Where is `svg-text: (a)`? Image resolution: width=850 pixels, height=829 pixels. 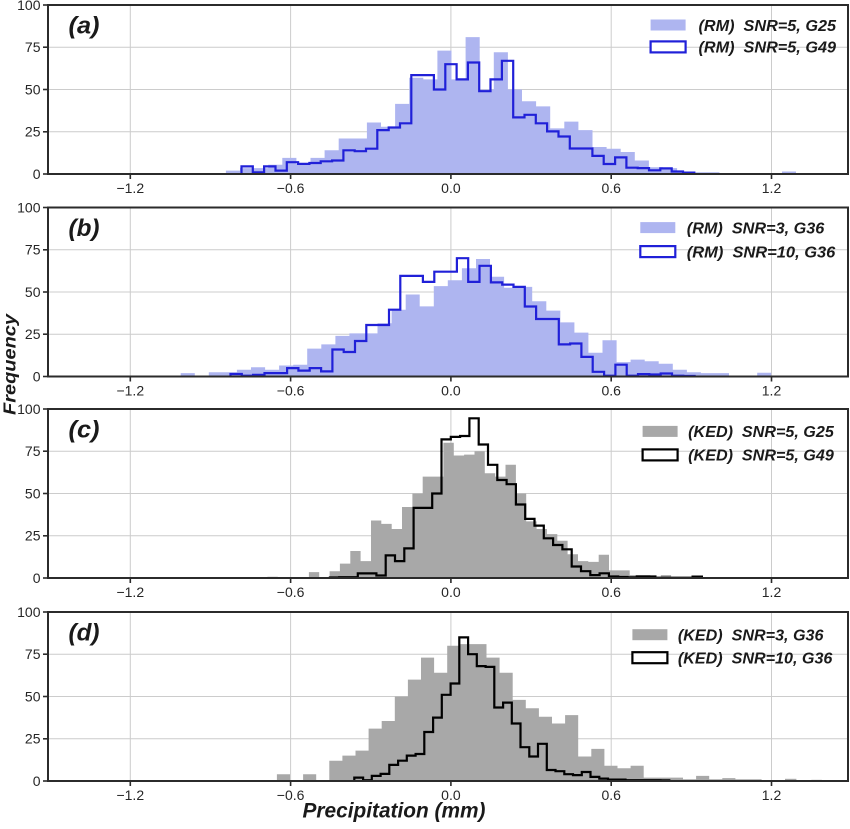
svg-text: (a) is located at coordinates (84, 26).